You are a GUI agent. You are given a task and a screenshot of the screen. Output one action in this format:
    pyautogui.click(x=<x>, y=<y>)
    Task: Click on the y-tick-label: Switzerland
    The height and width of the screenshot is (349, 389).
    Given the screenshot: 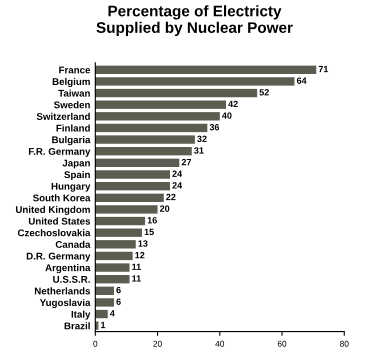 What is the action you would take?
    pyautogui.click(x=63, y=116)
    